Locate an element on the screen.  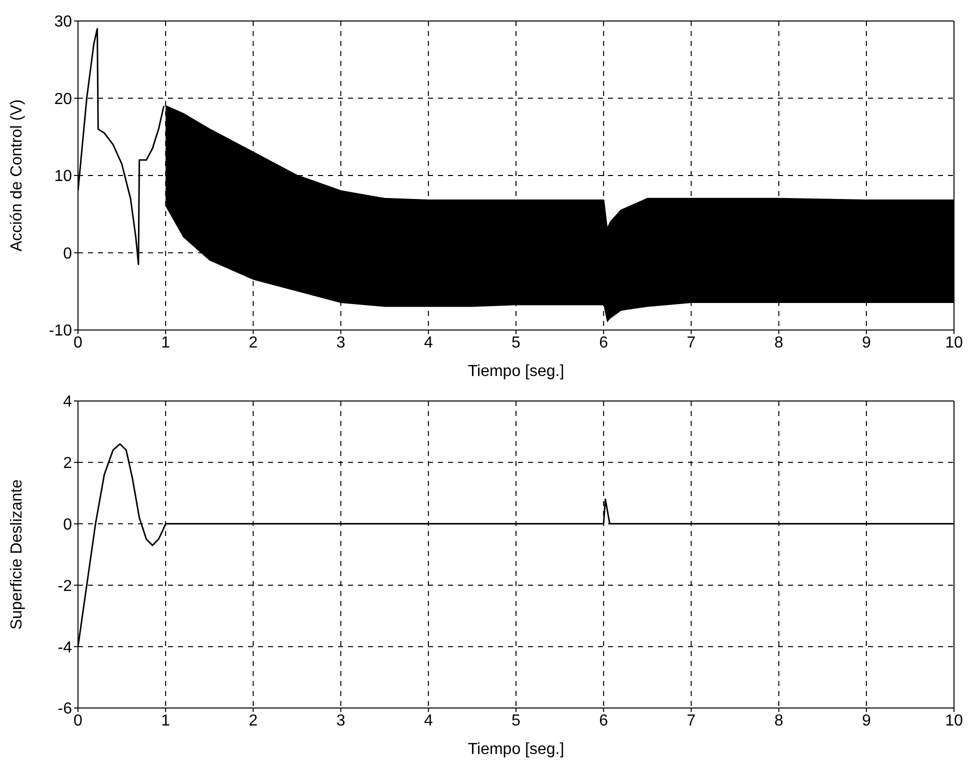
y-tick-label: 2 is located at coordinates (67, 463).